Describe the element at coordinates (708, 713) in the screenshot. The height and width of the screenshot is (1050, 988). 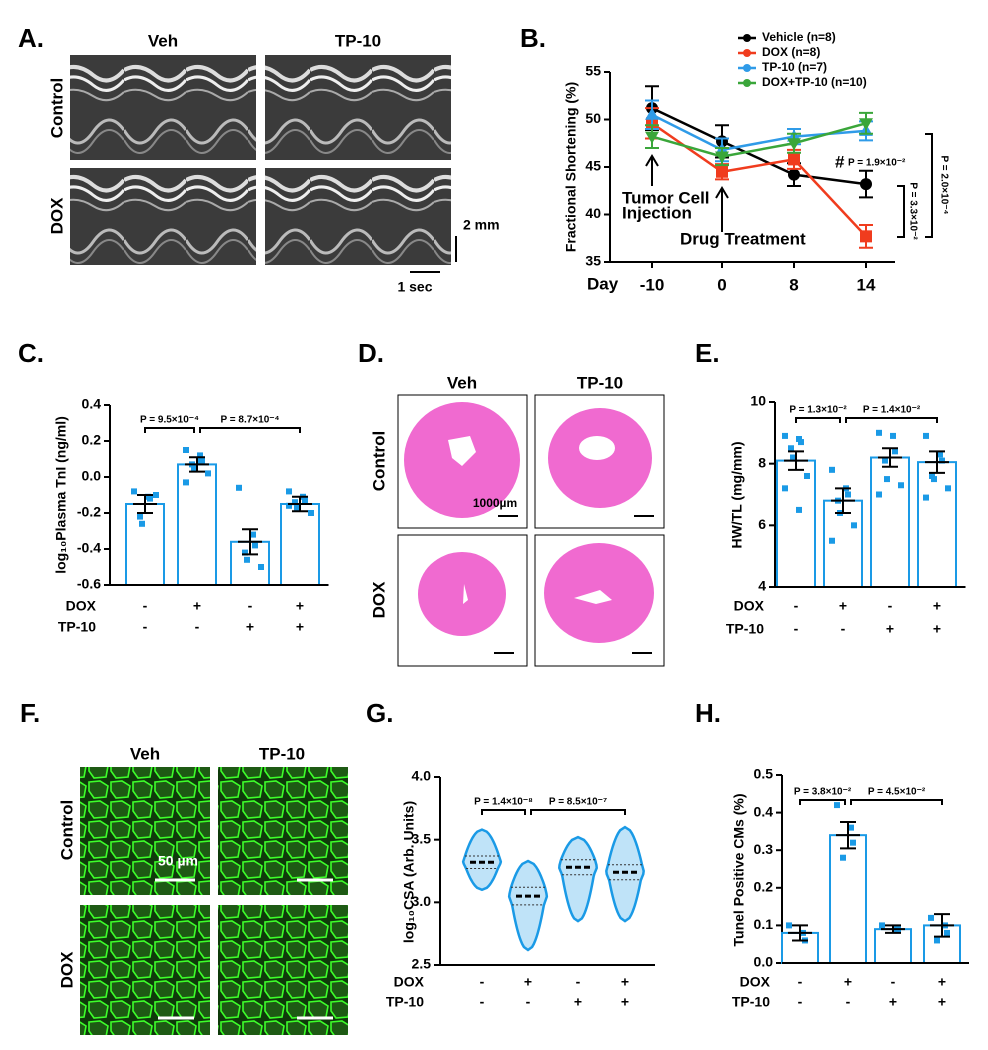
I see `panel-label: H.` at that location.